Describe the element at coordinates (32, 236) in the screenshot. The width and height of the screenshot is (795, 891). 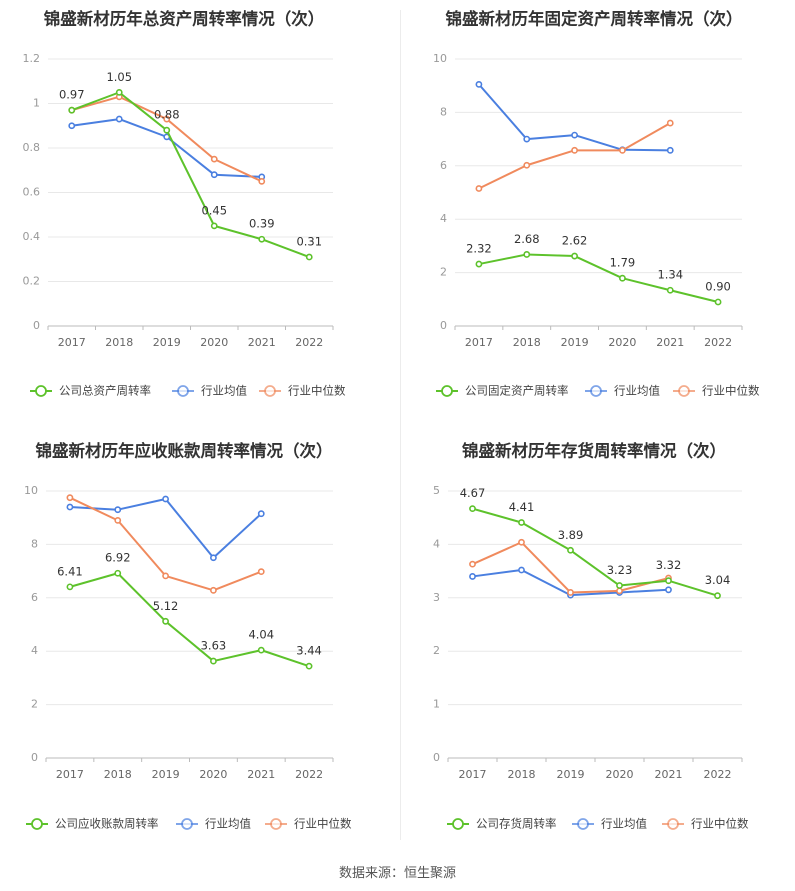
I see `y-tick-label: 0.4` at that location.